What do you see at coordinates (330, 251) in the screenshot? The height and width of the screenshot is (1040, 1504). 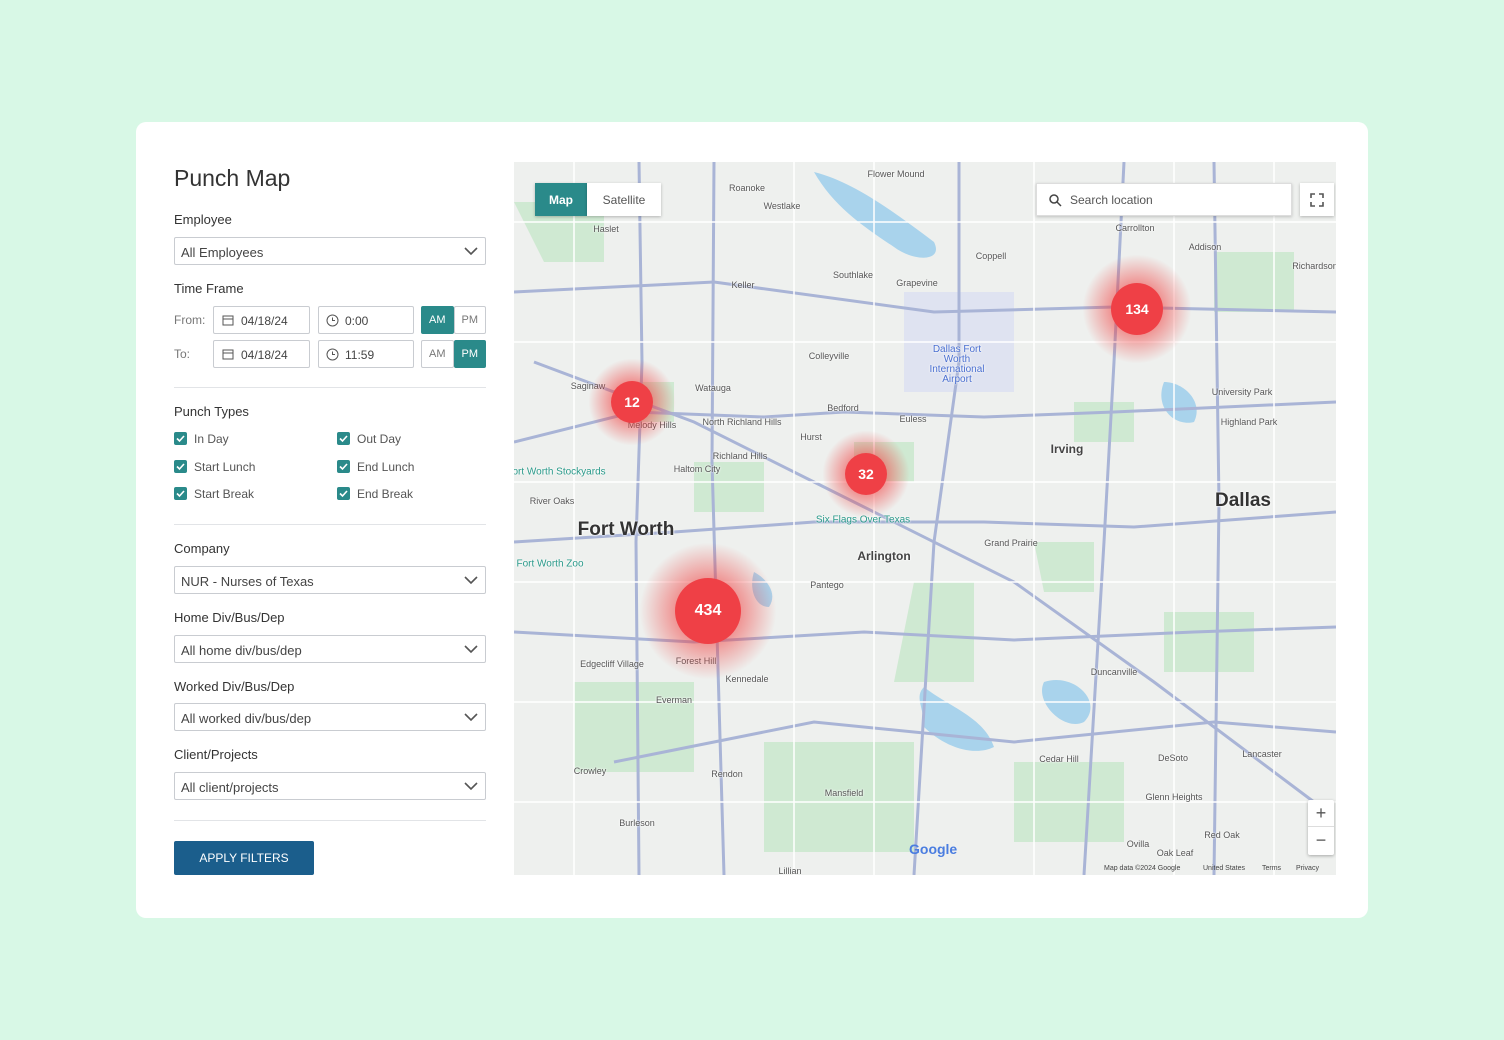 I see `dropdown: All Employees` at bounding box center [330, 251].